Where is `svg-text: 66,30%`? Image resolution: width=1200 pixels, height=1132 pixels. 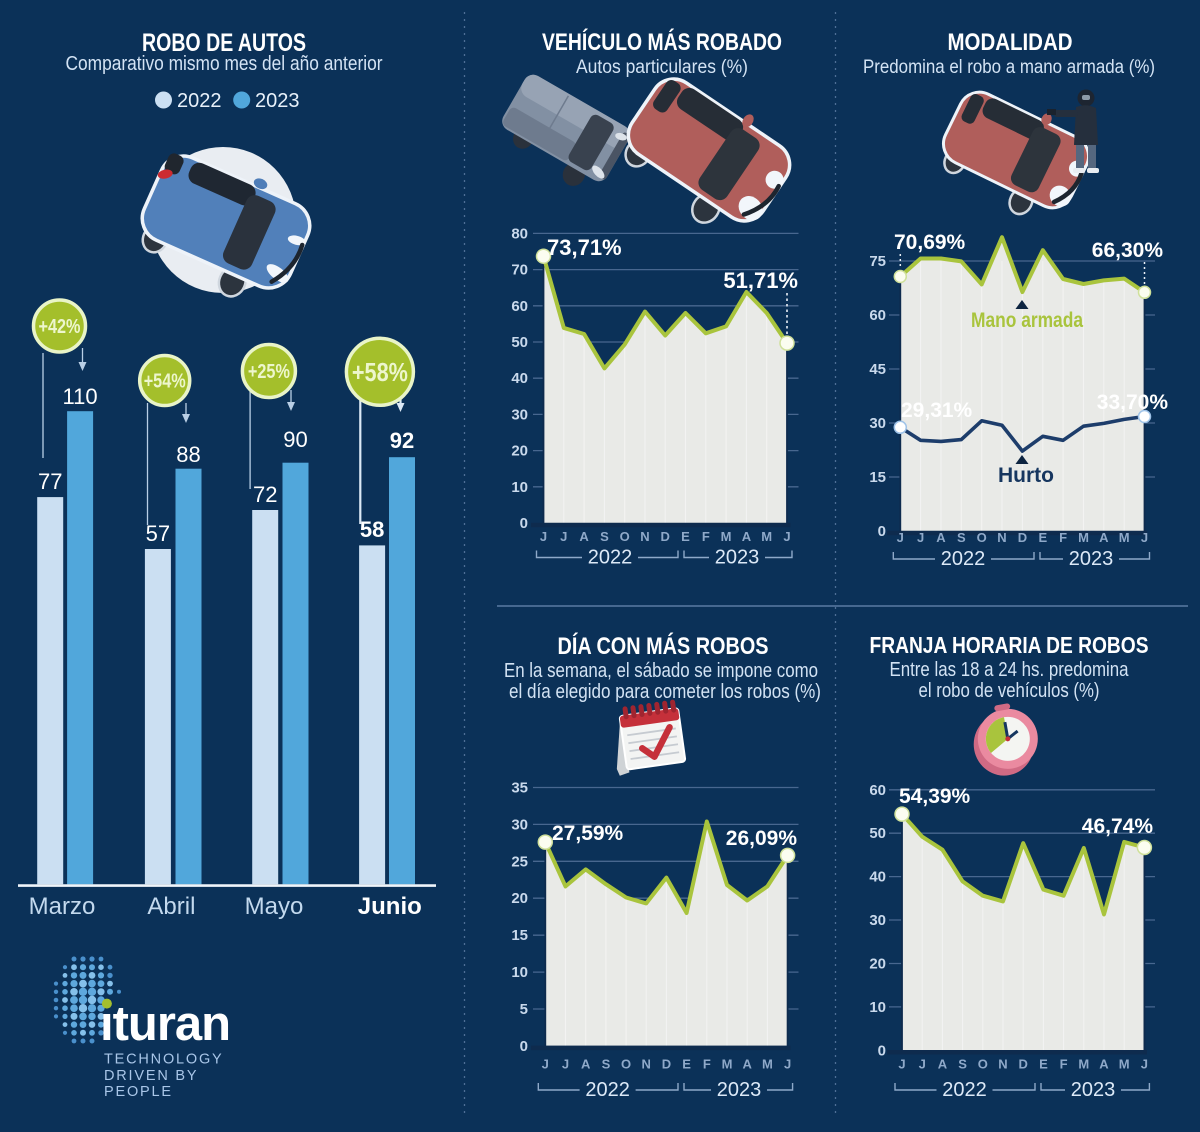 svg-text: 66,30% is located at coordinates (1128, 250).